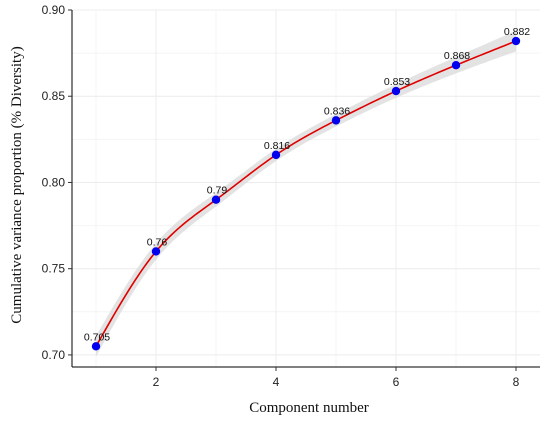 The width and height of the screenshot is (550, 428). What do you see at coordinates (277, 146) in the screenshot?
I see `data-label: 0.816` at bounding box center [277, 146].